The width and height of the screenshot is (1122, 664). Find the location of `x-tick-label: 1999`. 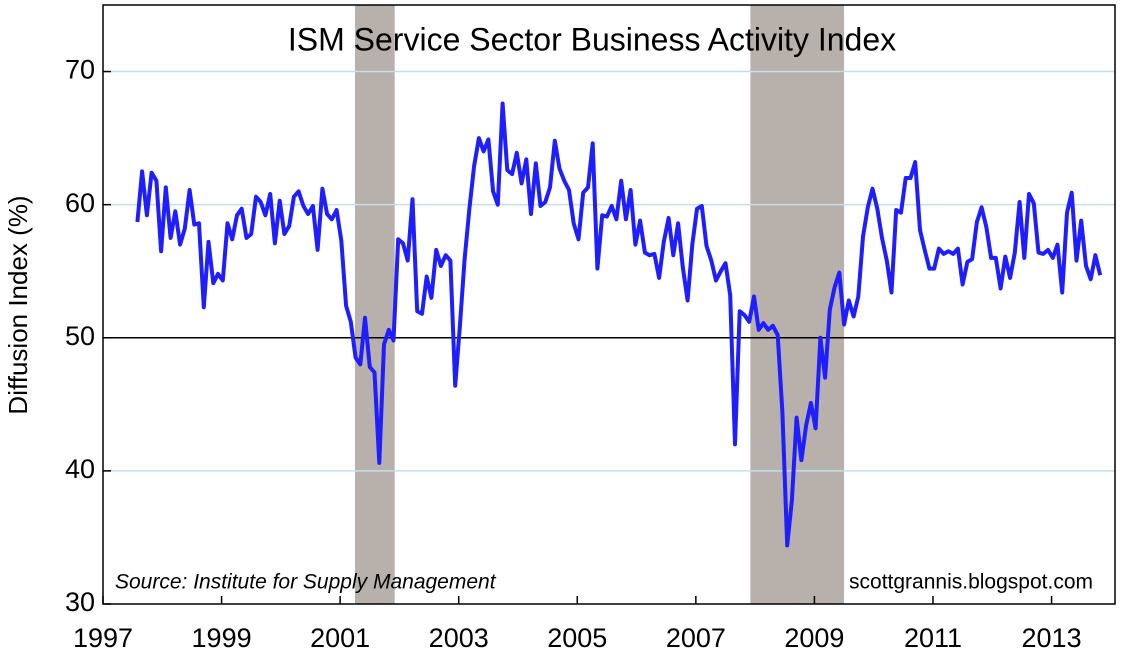

x-tick-label: 1999 is located at coordinates (222, 638).